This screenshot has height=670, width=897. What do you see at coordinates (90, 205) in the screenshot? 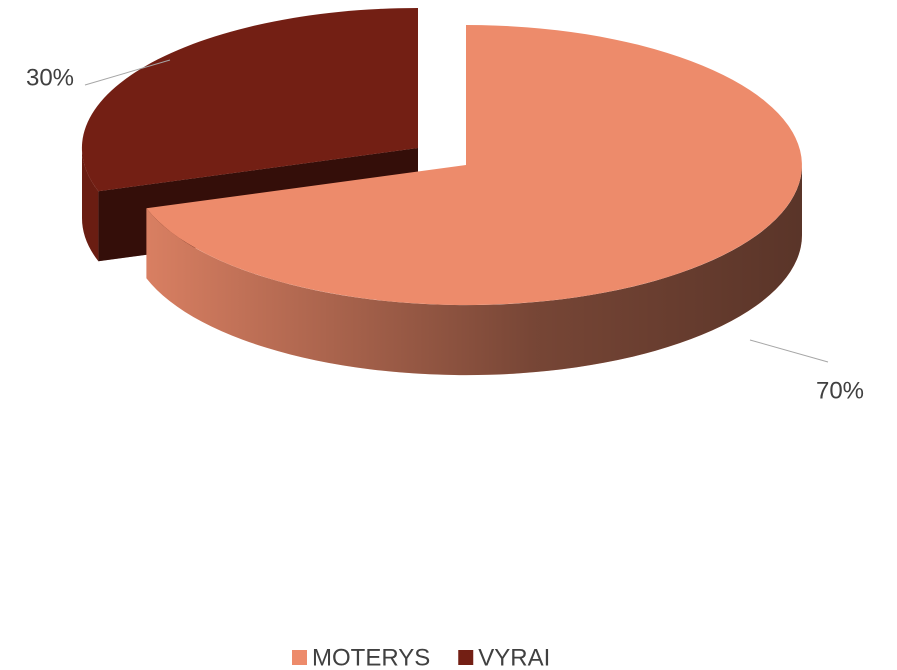
I see `slice-side-shade` at bounding box center [90, 205].